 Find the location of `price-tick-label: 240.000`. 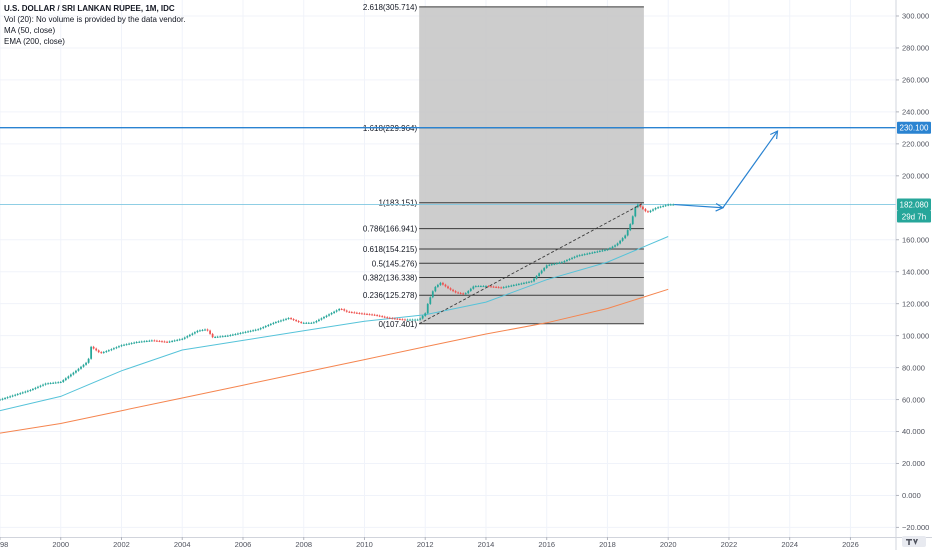

price-tick-label: 240.000 is located at coordinates (915, 112).